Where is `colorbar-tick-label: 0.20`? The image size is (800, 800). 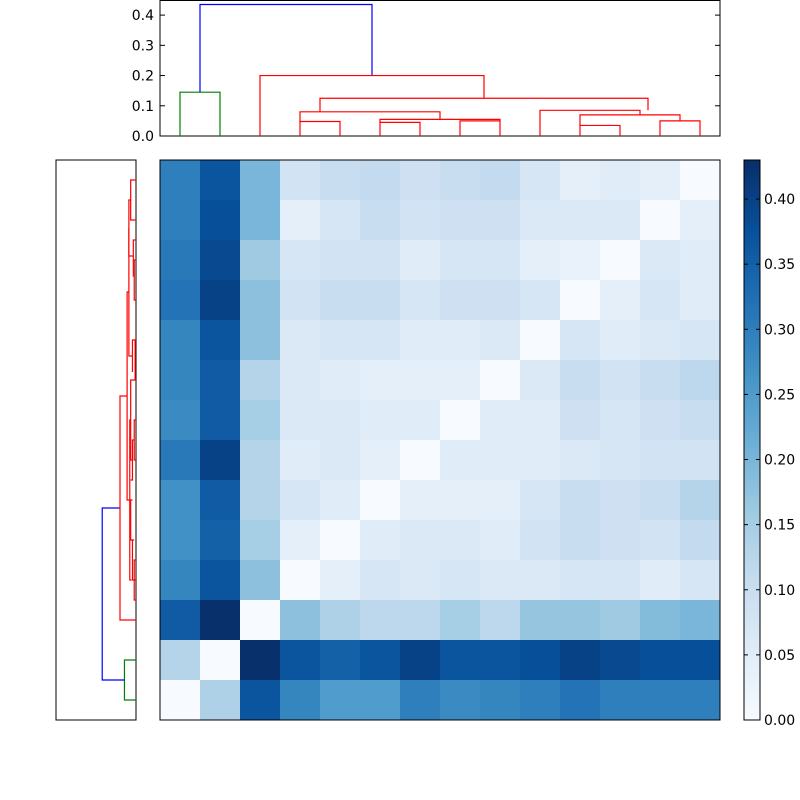 colorbar-tick-label: 0.20 is located at coordinates (779, 461).